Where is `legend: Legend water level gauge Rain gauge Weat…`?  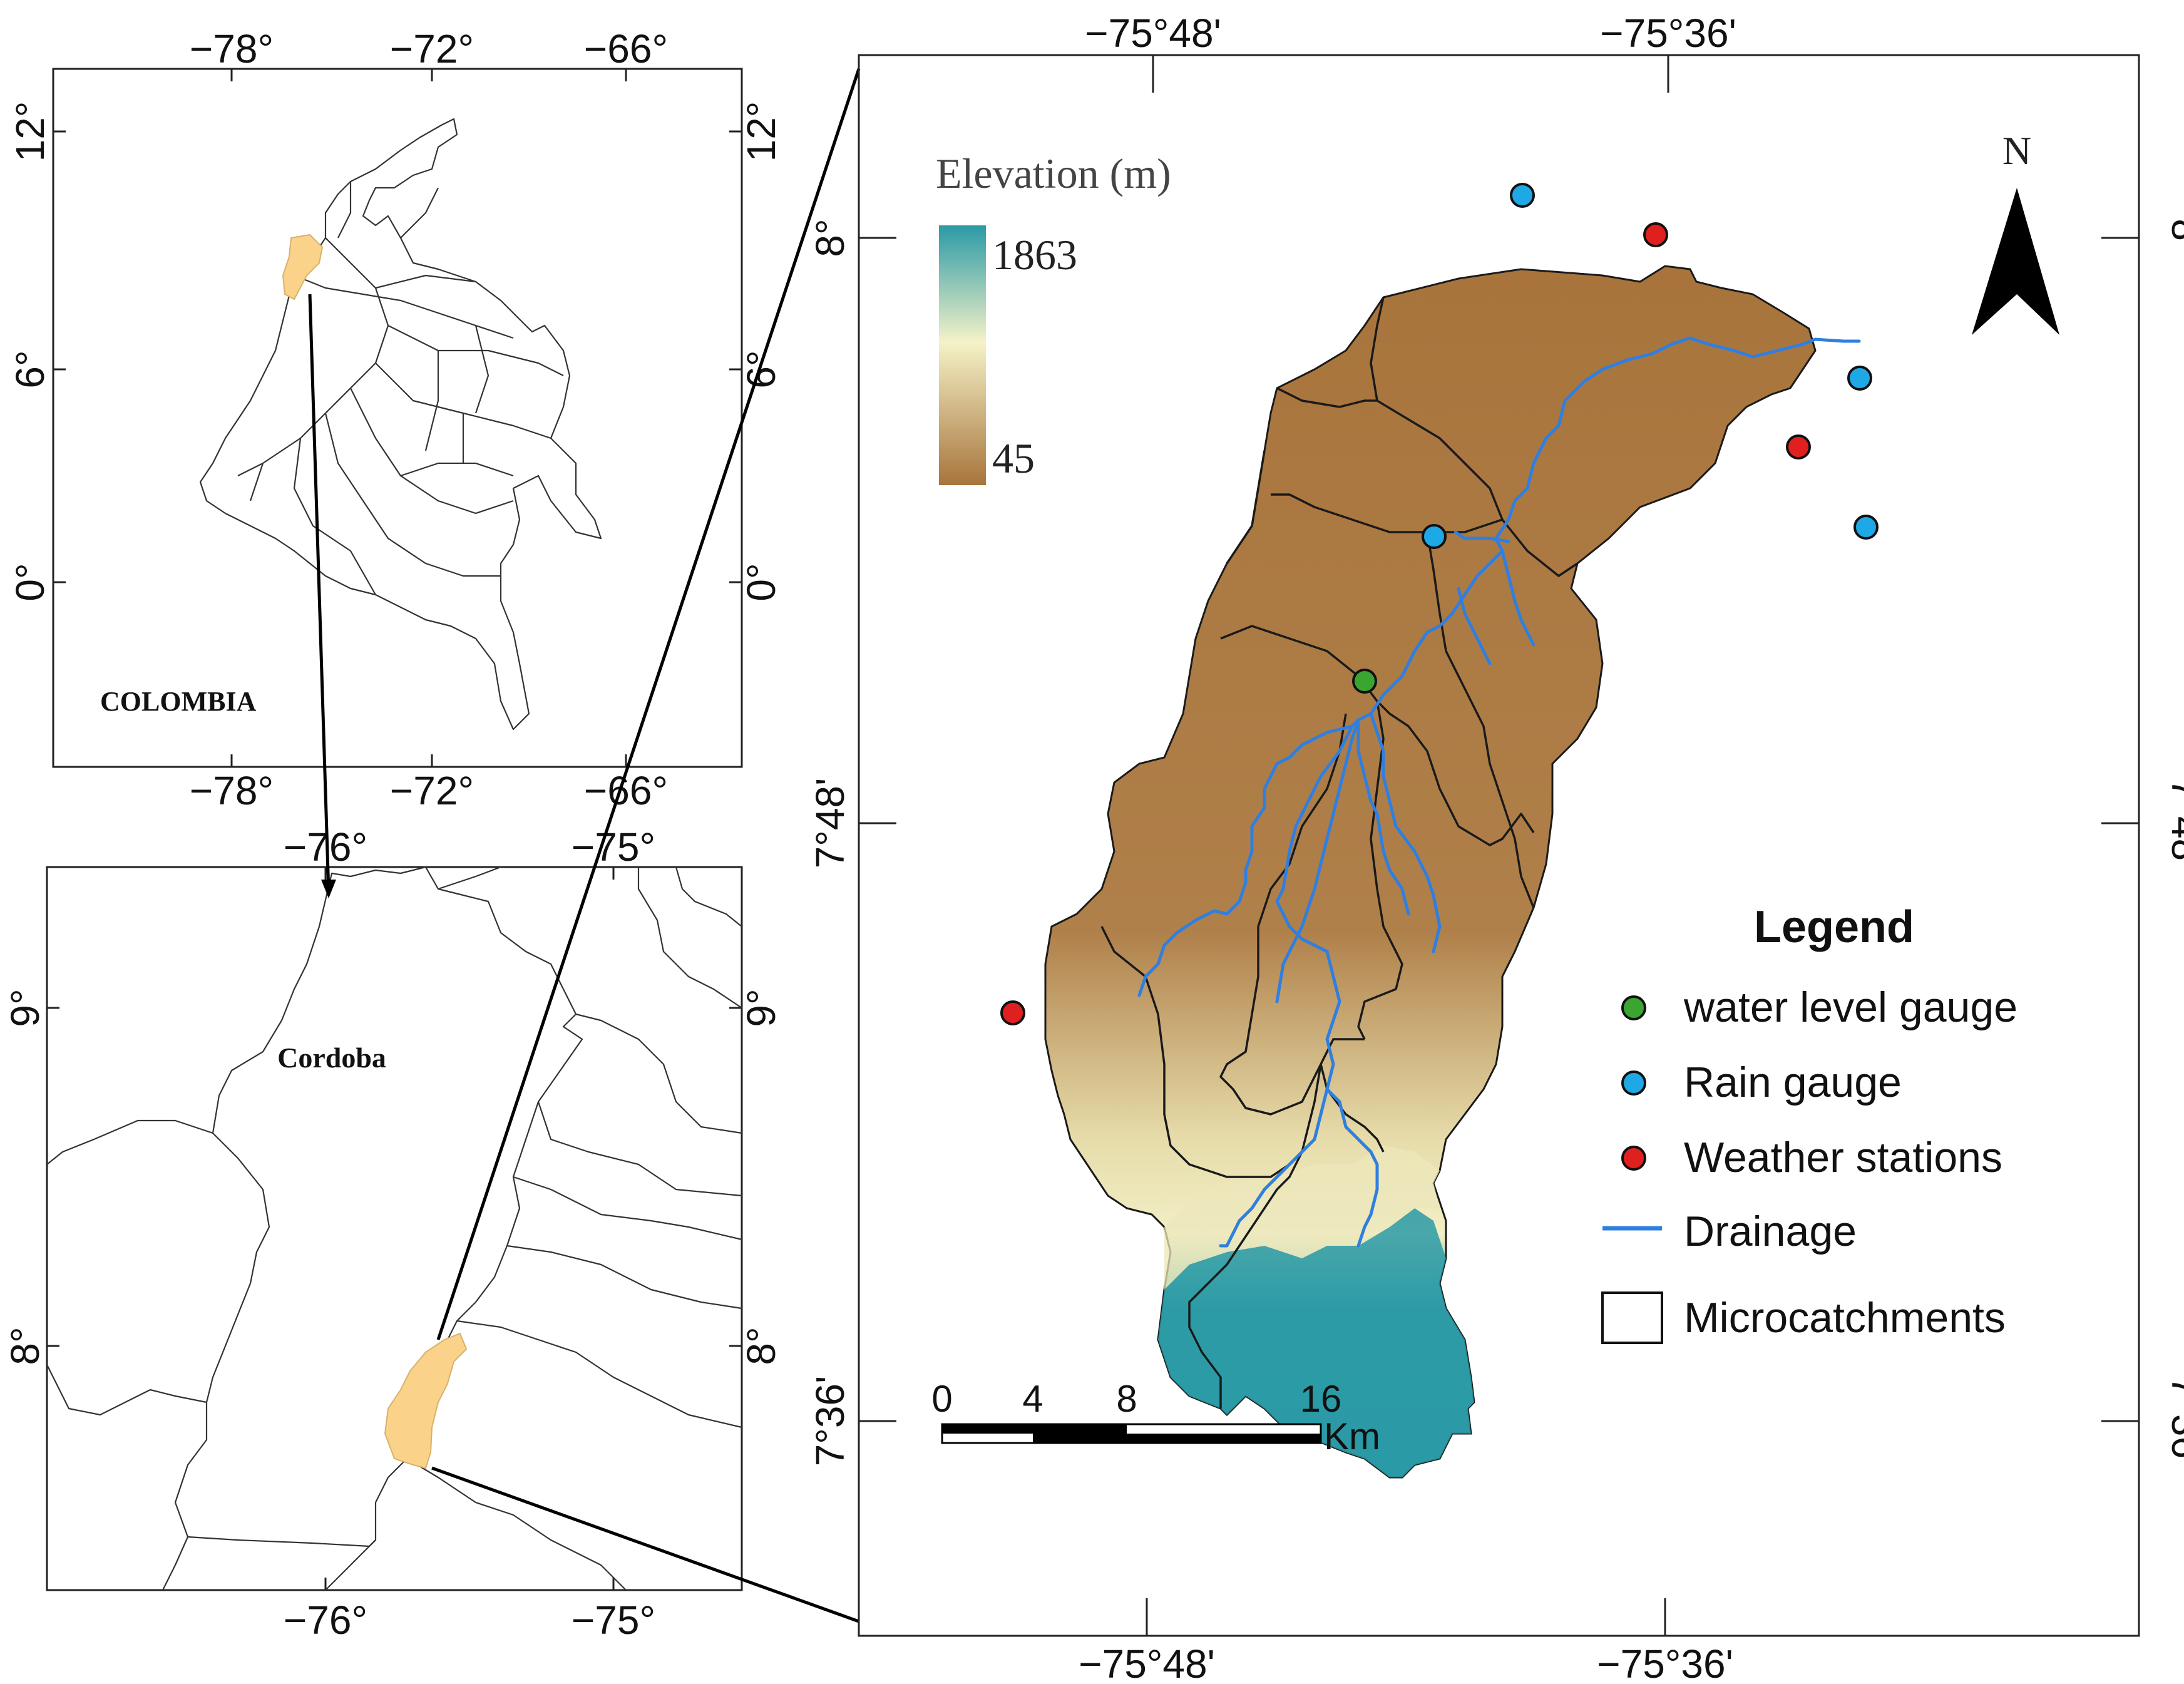 legend: Legend water level gauge Rain gauge Weat… is located at coordinates (1809, 1123).